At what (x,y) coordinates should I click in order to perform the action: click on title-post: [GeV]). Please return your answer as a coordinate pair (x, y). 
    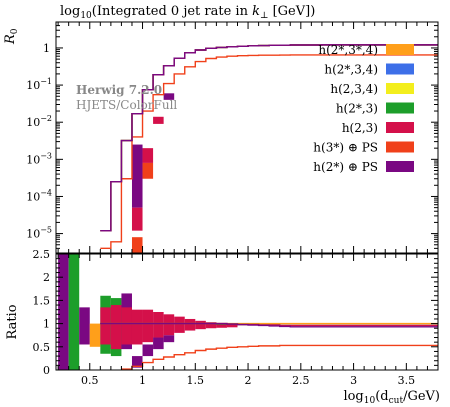
    Looking at the image, I should click on (291, 11).